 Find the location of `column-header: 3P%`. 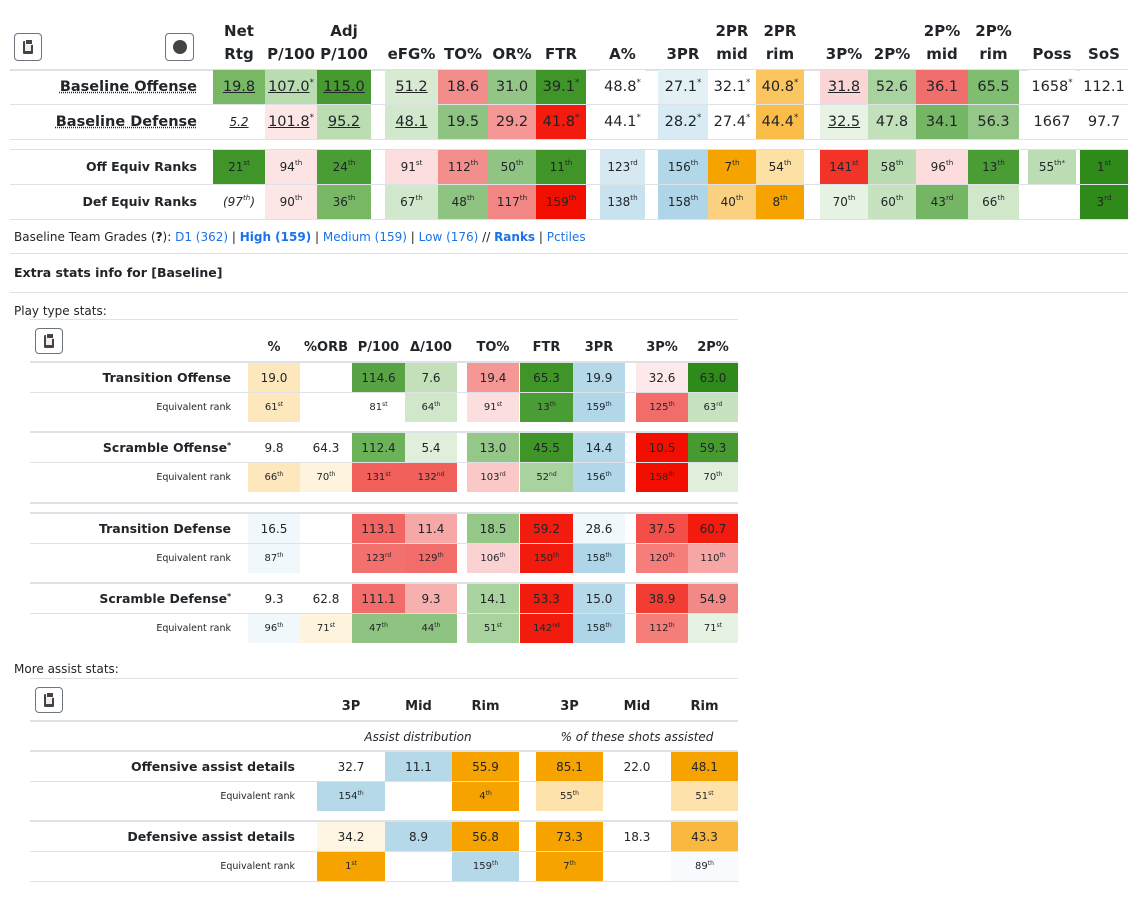

column-header: 3P% is located at coordinates (844, 40).